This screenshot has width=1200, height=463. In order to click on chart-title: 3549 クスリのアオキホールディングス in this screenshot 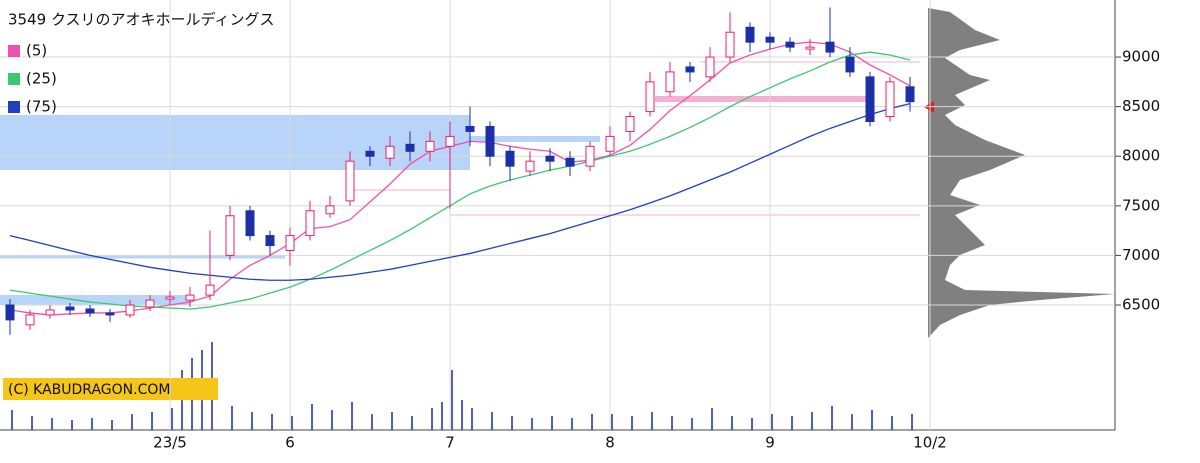, I will do `click(141, 20)`.